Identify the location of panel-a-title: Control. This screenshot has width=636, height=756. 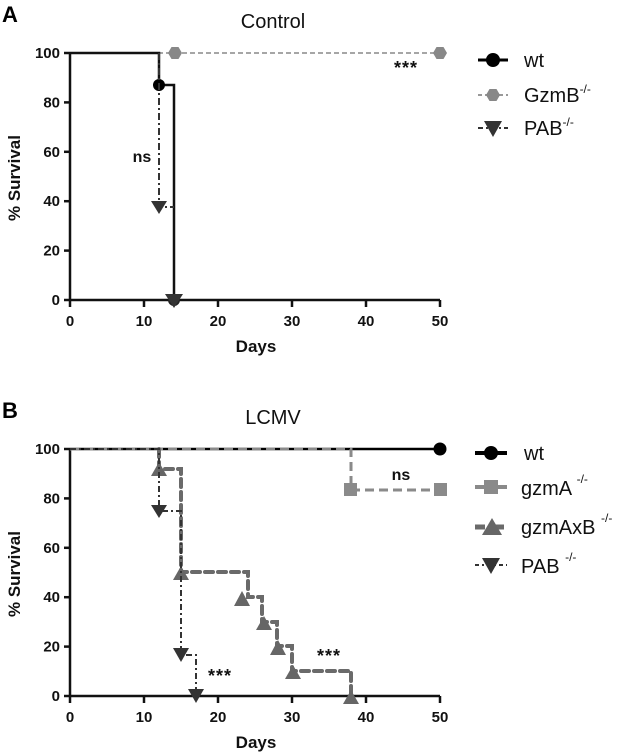
(273, 22).